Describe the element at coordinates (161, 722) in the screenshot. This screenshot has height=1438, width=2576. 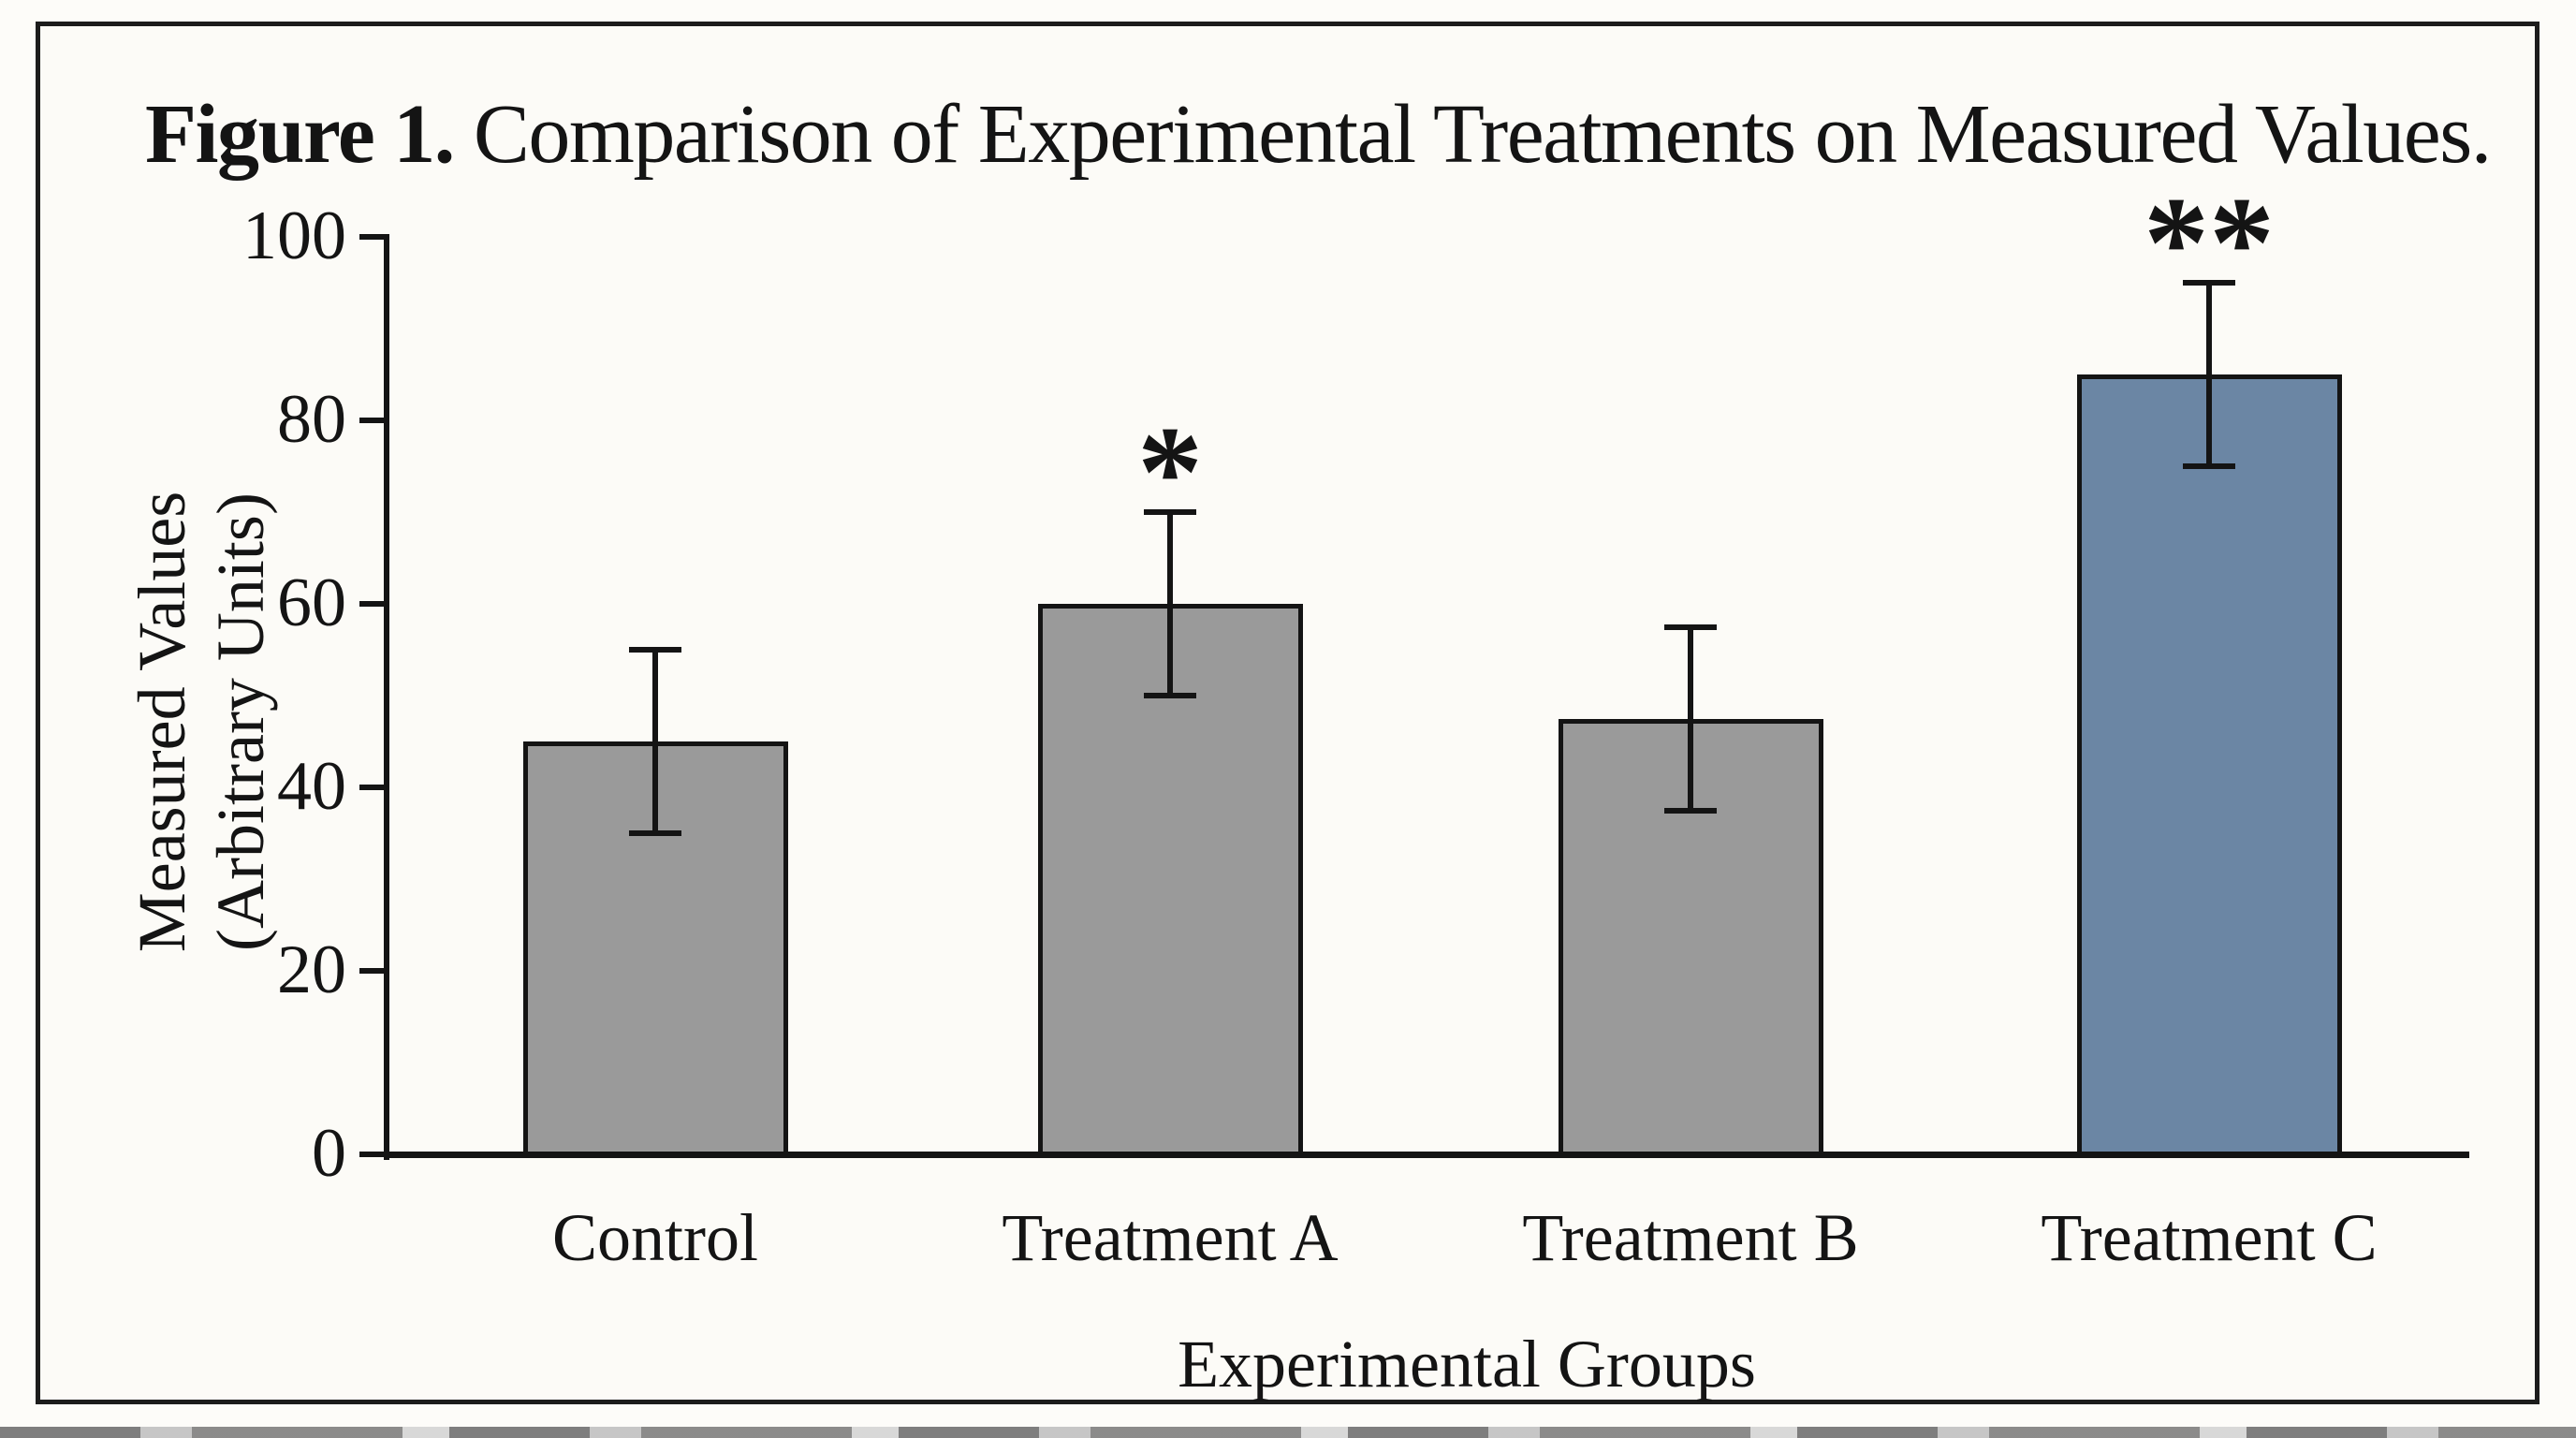
I see `y-axis-label-line1: Measured Values` at that location.